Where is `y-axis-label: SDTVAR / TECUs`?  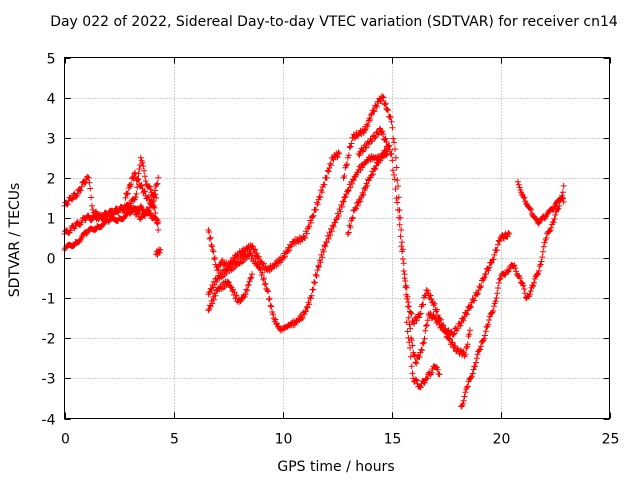 y-axis-label: SDTVAR / TECUs is located at coordinates (15, 240).